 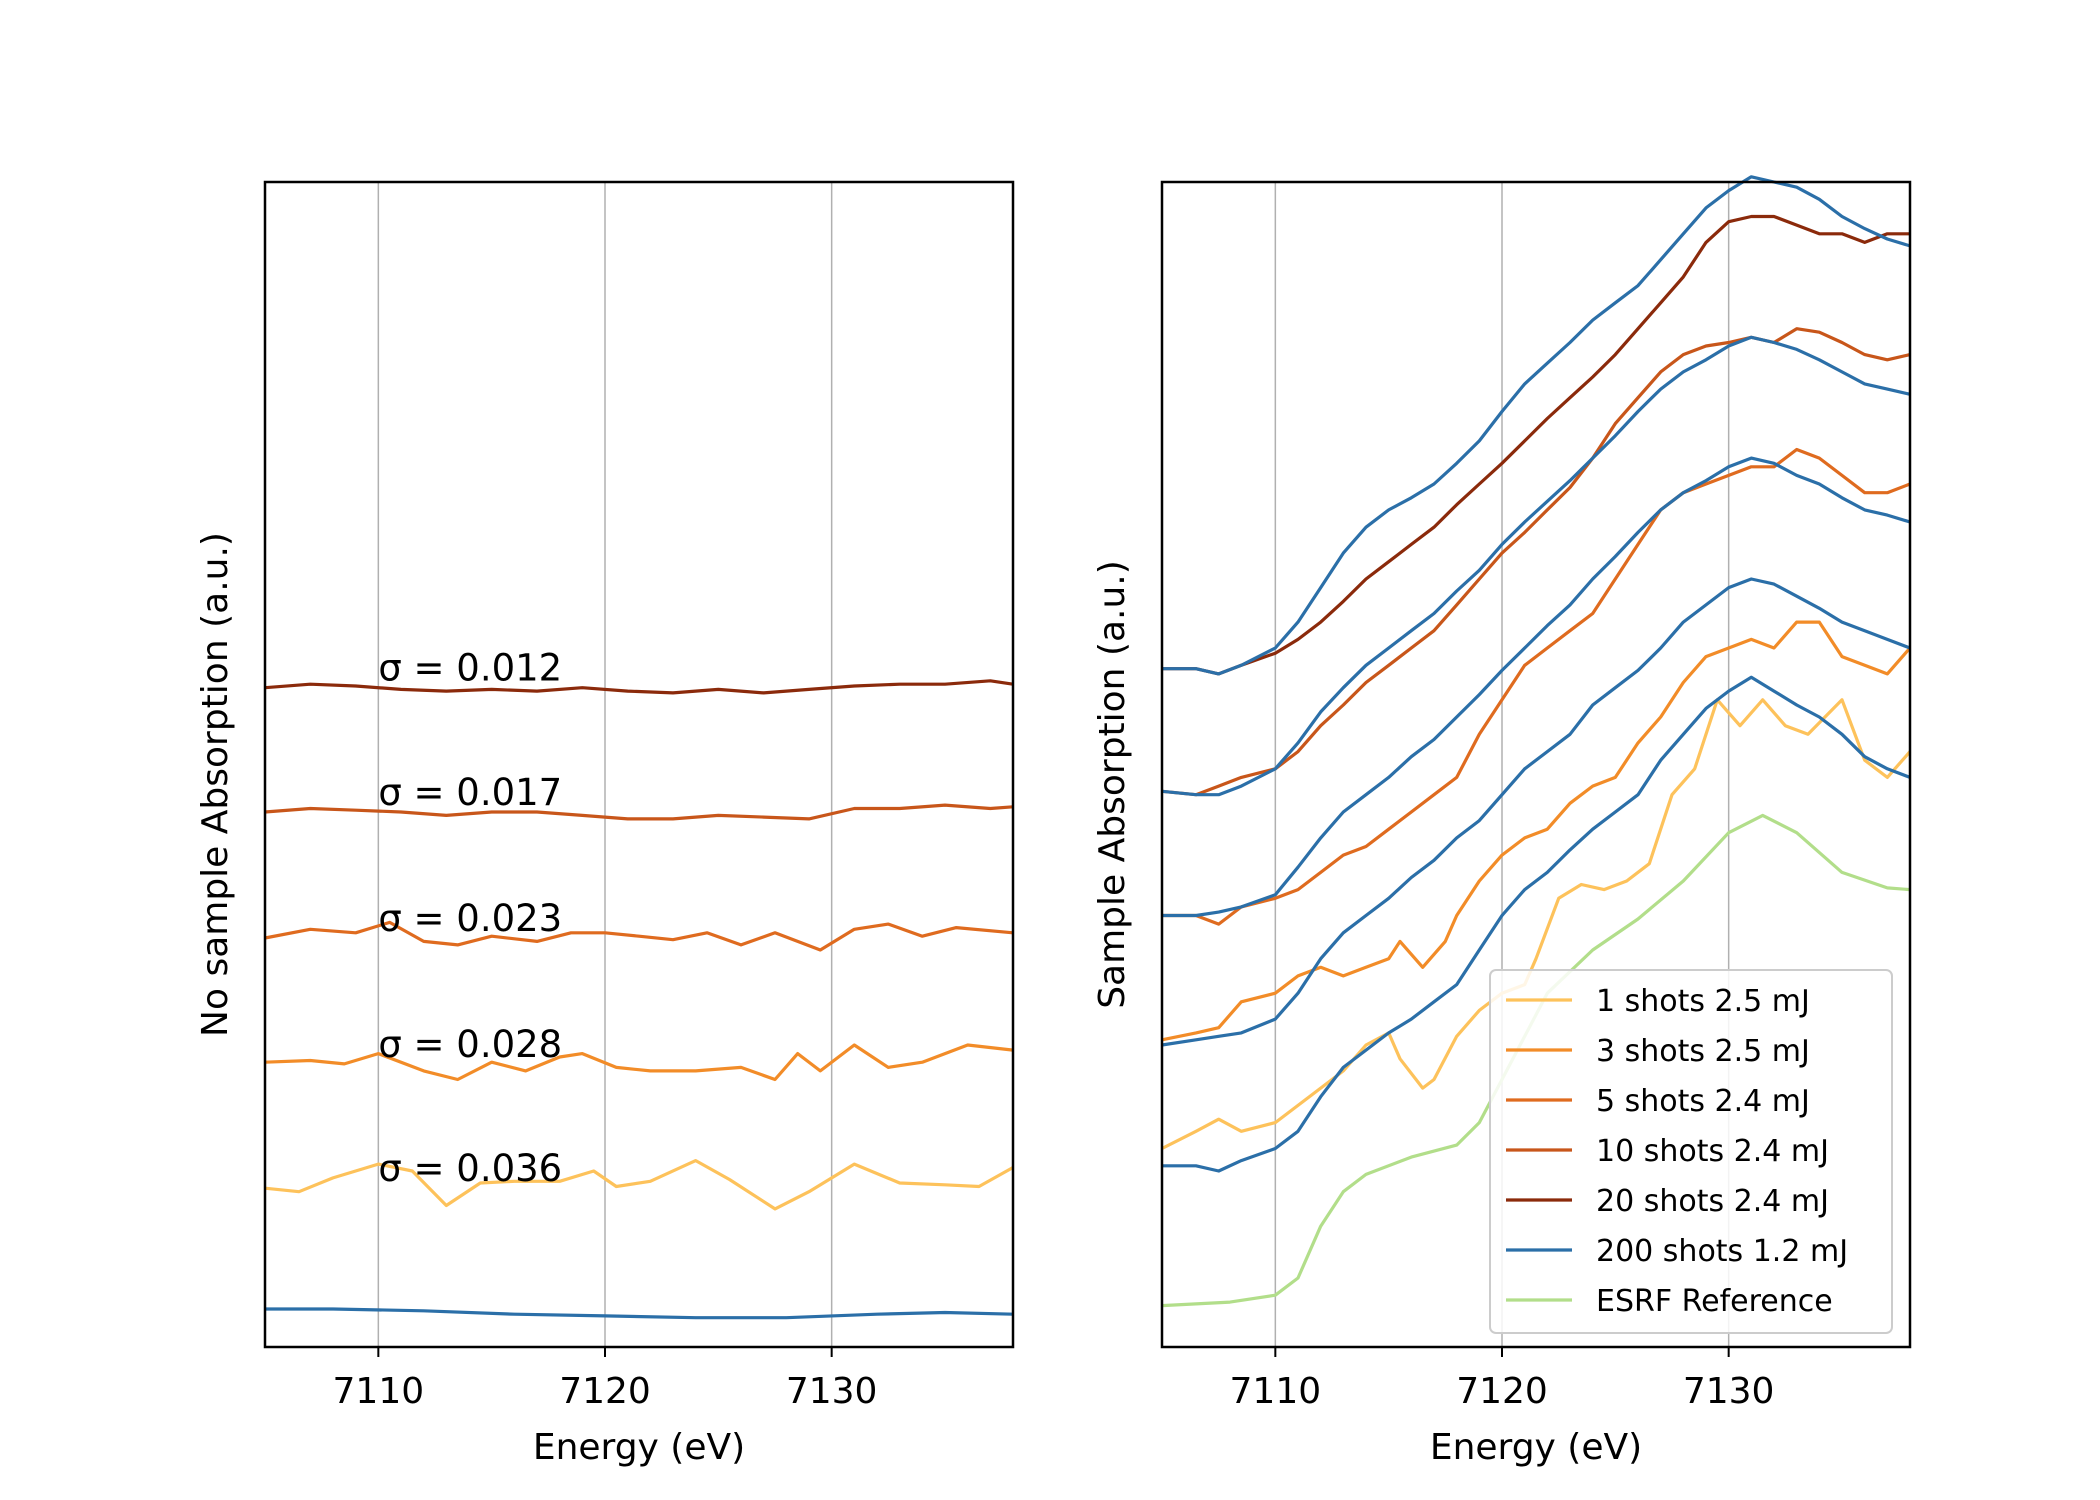 What do you see at coordinates (1703, 1051) in the screenshot?
I see `legend-entry-label: 3 shots 2.5 mJ` at bounding box center [1703, 1051].